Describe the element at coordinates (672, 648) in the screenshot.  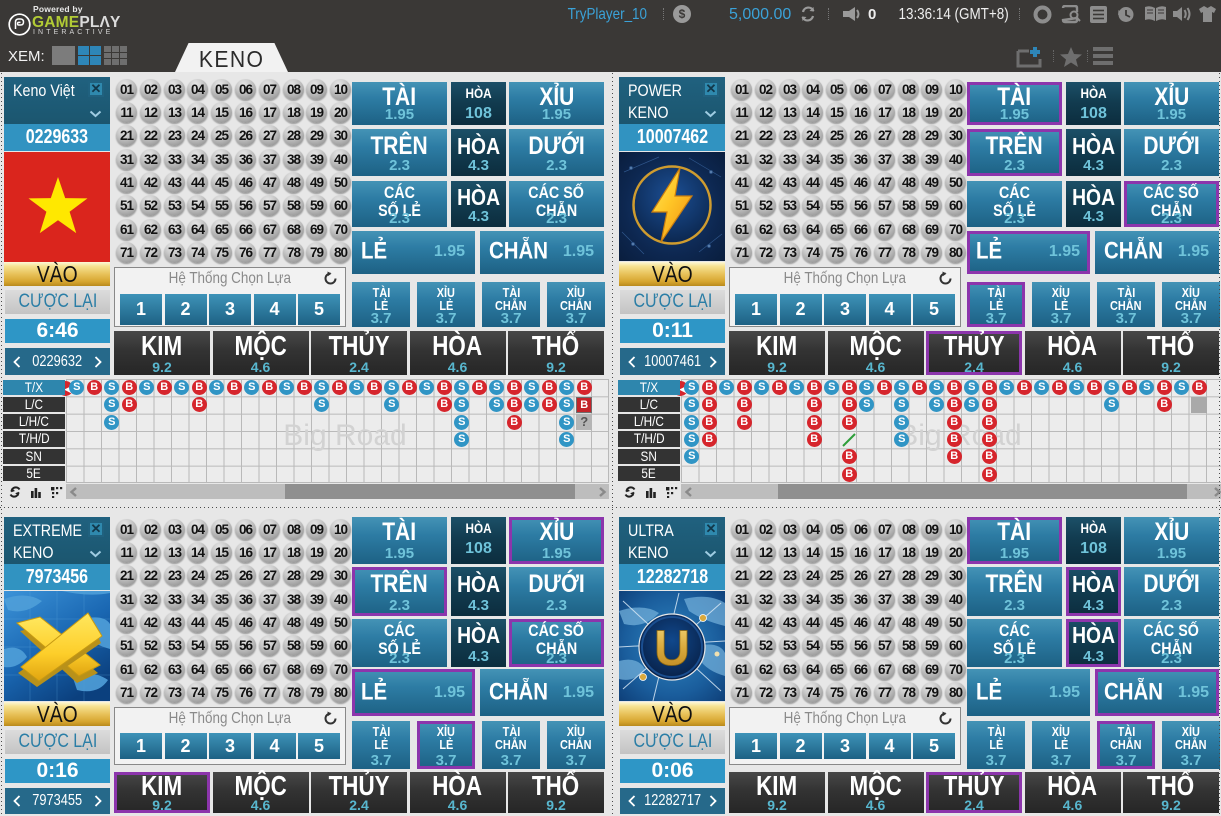
I see `svg-text: U` at that location.